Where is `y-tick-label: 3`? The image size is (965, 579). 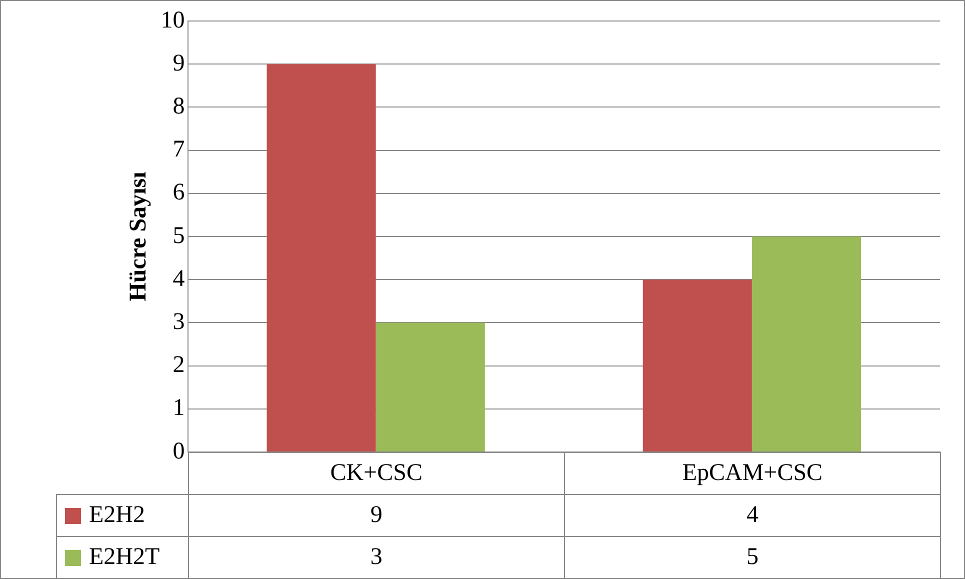
y-tick-label: 3 is located at coordinates (178, 321).